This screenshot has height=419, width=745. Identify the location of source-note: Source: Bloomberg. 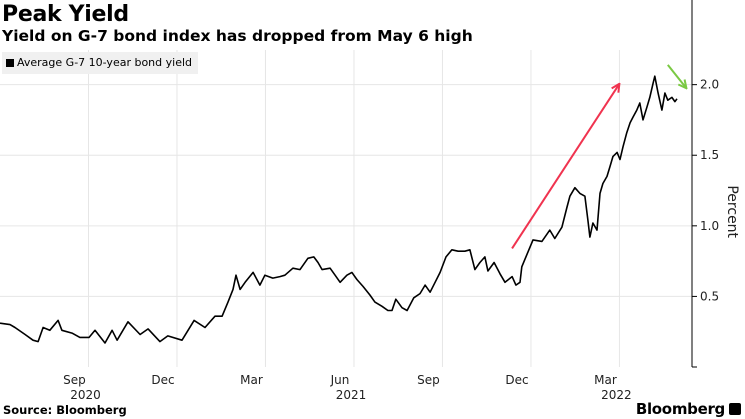
(65, 410).